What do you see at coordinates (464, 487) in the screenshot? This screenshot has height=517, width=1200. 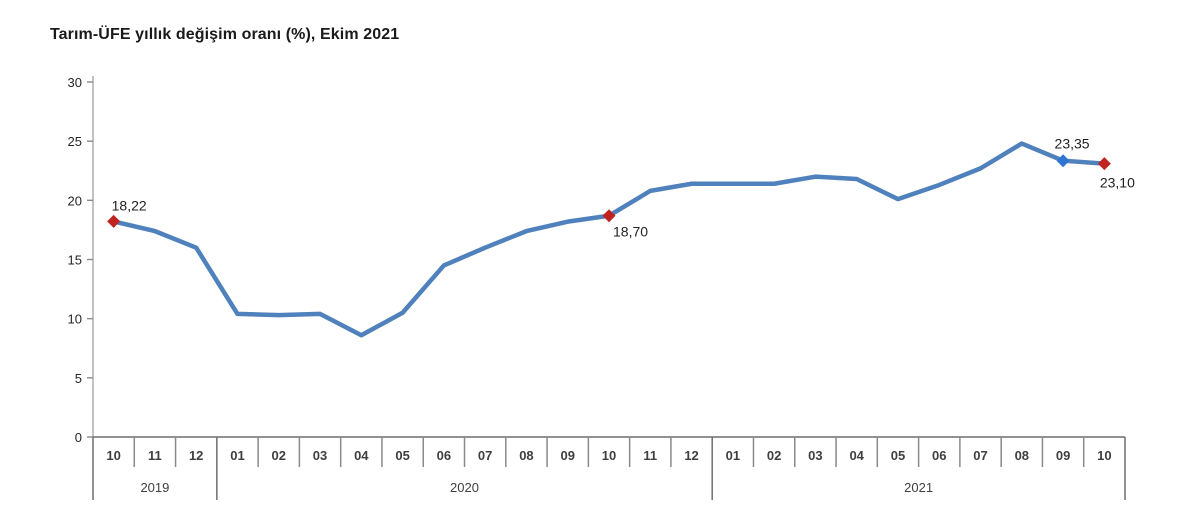 I see `x-year-label: 2020` at bounding box center [464, 487].